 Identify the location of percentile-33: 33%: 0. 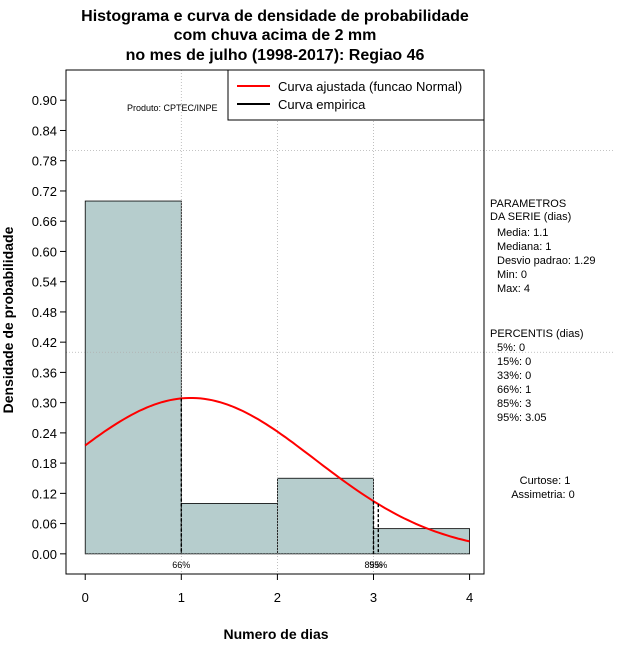
(514, 376).